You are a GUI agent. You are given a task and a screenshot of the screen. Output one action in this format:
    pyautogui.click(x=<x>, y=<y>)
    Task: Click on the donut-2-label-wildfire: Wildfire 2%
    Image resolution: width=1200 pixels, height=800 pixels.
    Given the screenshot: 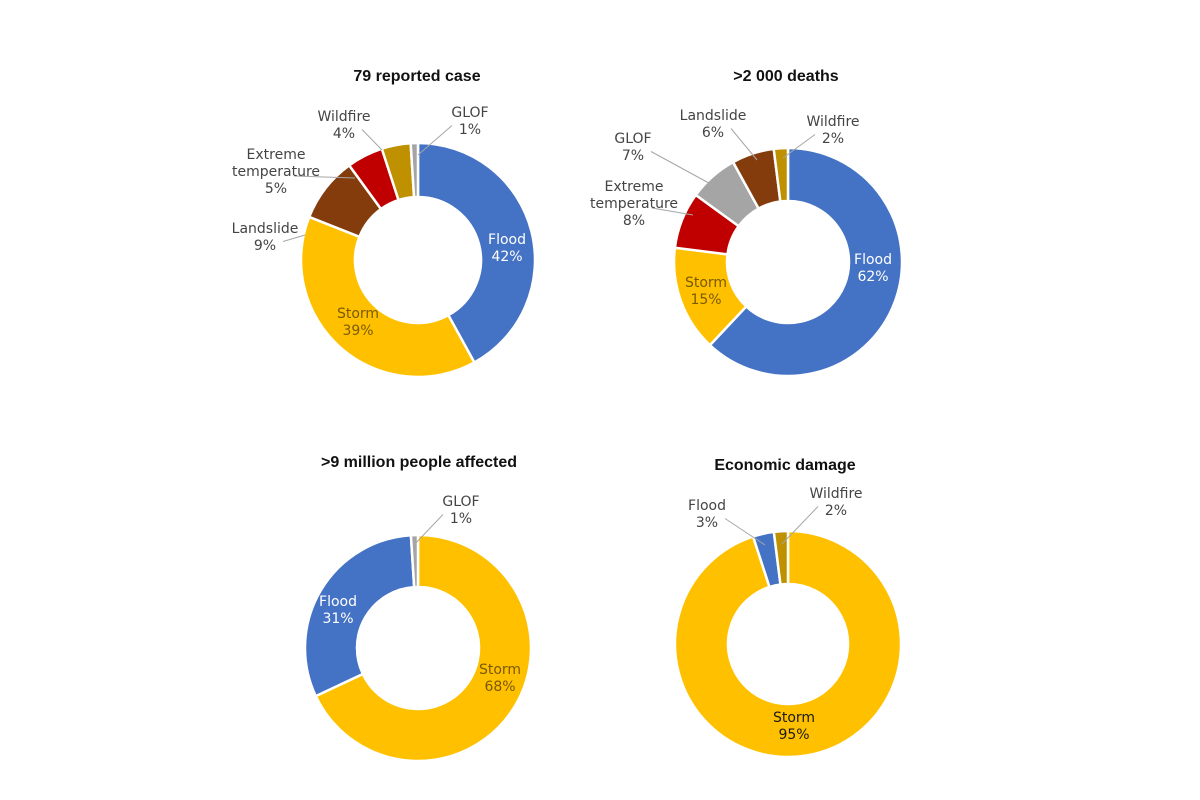 What is the action you would take?
    pyautogui.click(x=832, y=130)
    